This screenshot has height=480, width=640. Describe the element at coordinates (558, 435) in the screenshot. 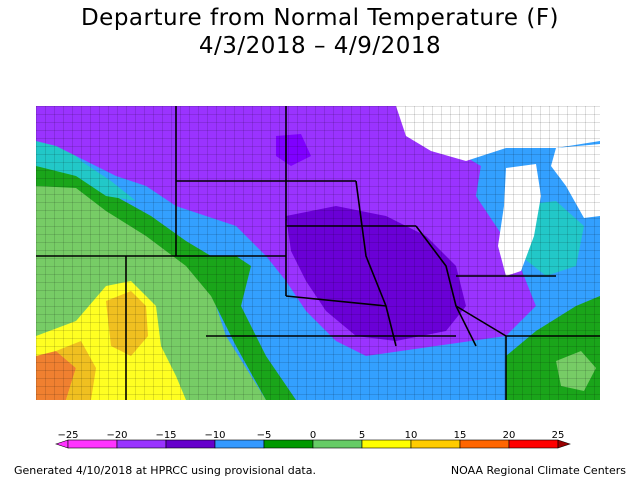

I see `legend-tick-label: 25` at that location.